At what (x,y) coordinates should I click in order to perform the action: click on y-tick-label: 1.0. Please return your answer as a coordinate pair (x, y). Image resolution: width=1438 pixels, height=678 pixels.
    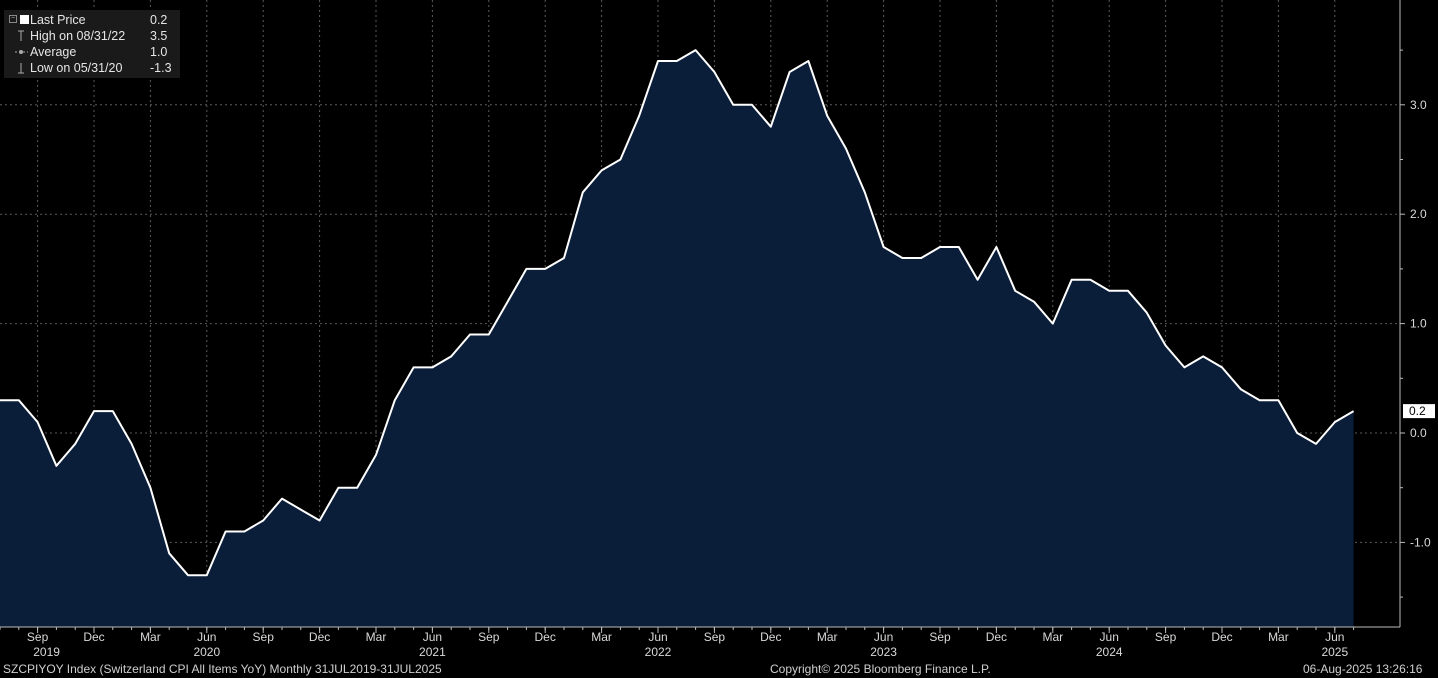
    Looking at the image, I should click on (1418, 324).